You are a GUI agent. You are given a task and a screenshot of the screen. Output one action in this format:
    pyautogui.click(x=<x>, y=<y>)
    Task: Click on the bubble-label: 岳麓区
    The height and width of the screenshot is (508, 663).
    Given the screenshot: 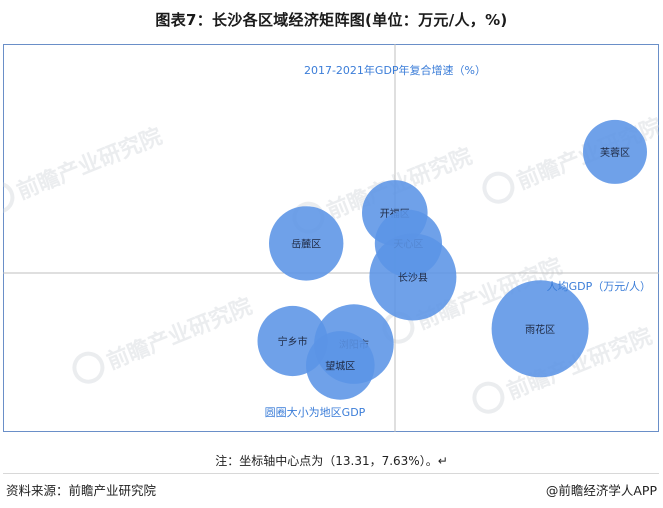 What is the action you would take?
    pyautogui.click(x=306, y=243)
    